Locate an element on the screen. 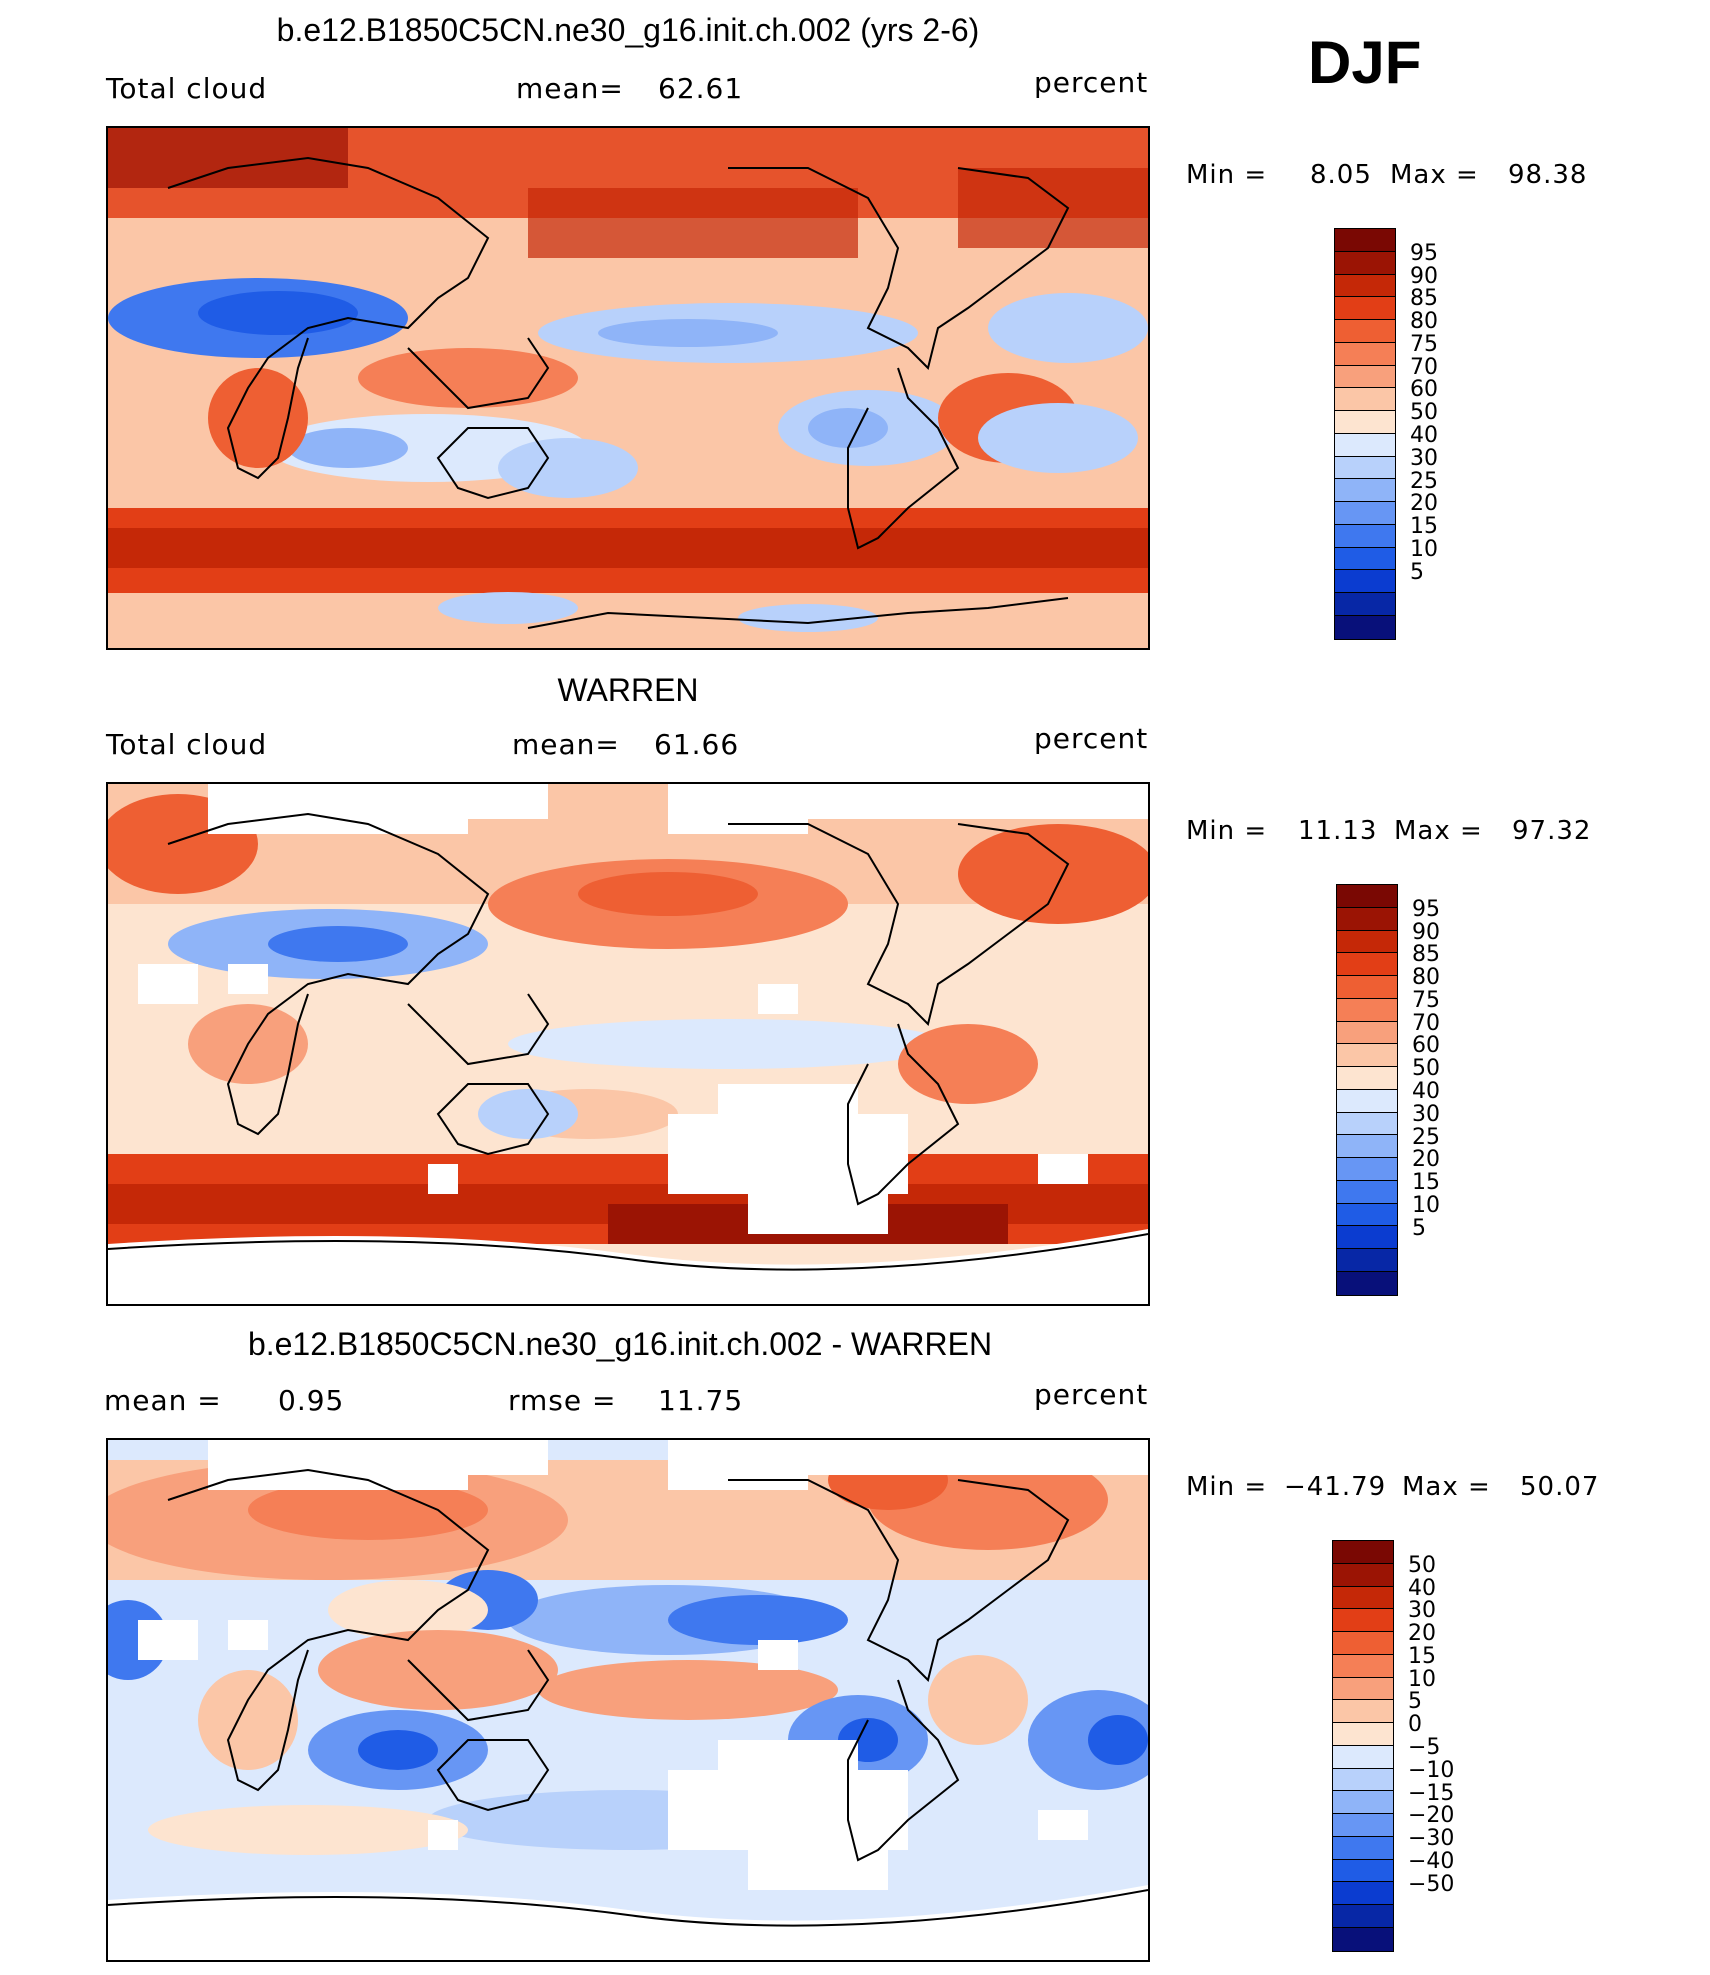 The image size is (1710, 1975). panel-2-max-value: 97.32 is located at coordinates (1552, 831).